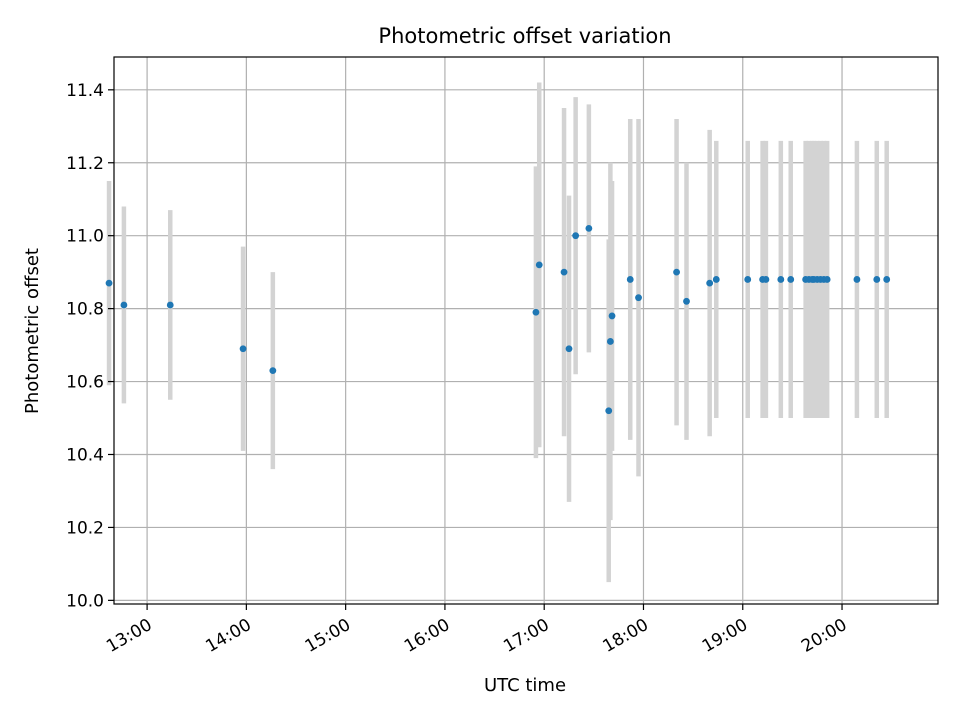 This screenshot has height=720, width=960. Describe the element at coordinates (85, 91) in the screenshot. I see `y-tick-label: 11.4` at that location.